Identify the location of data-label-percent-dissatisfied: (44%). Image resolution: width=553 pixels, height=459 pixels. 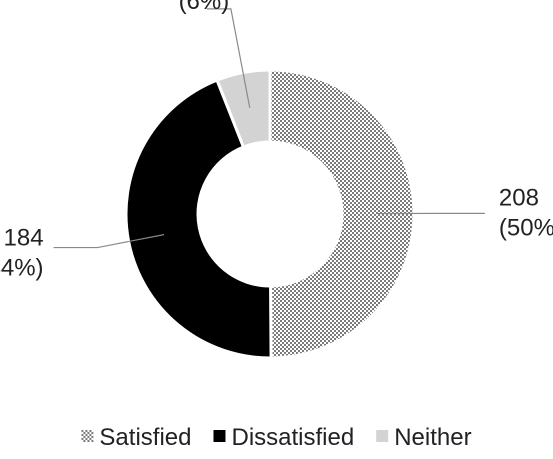
(22, 268).